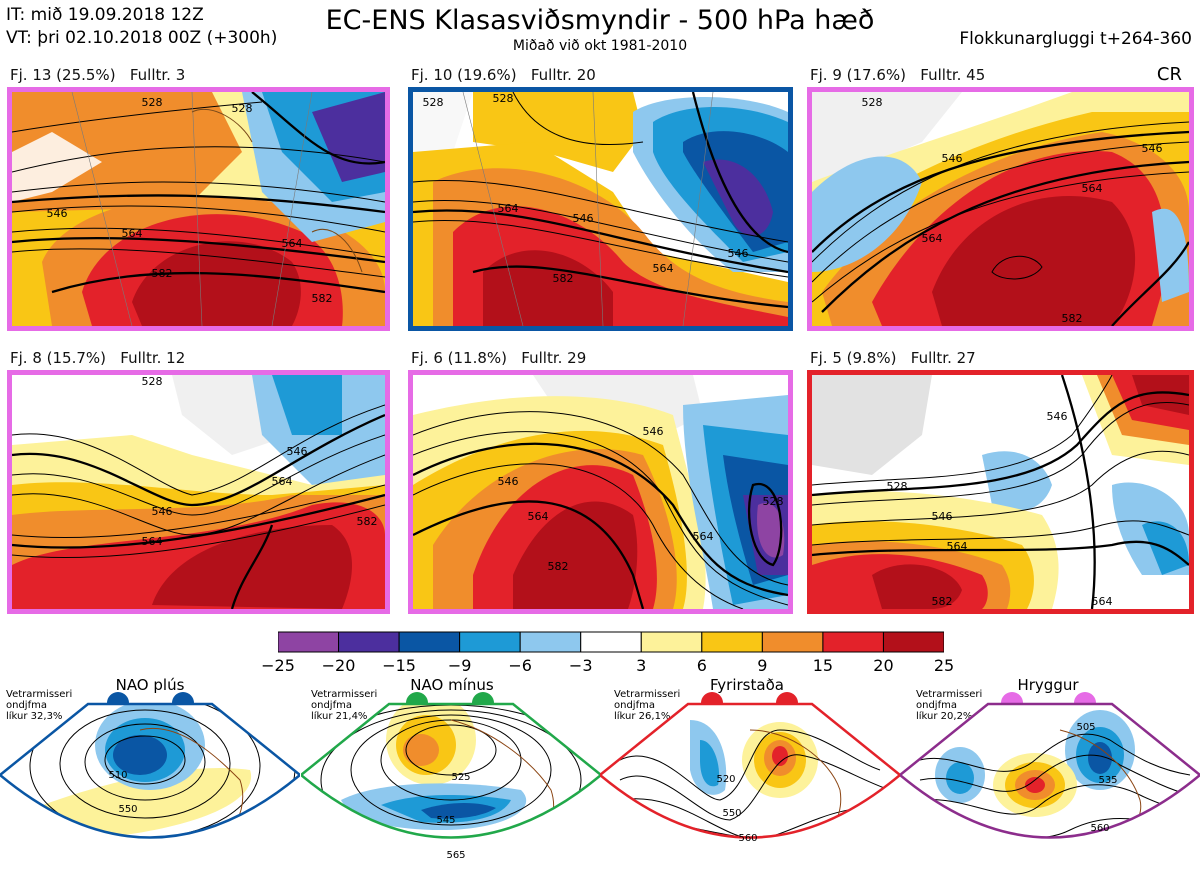 This screenshot has width=1200, height=871. I want to click on colorbar-tick-label: 6, so click(701, 665).